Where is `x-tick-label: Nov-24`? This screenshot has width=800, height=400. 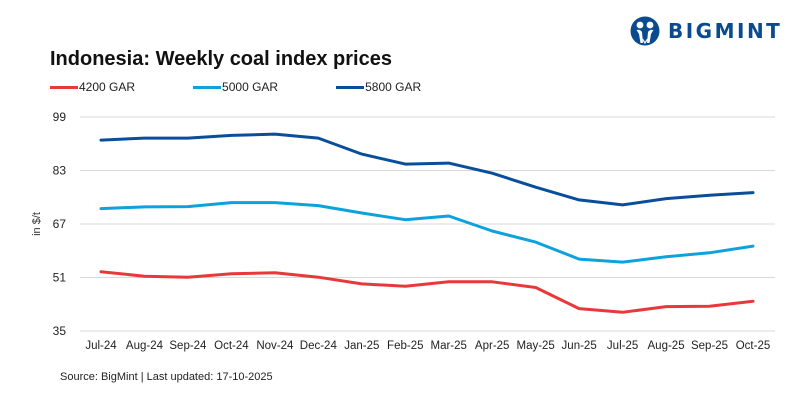
x-tick-label: Nov-24 is located at coordinates (275, 346).